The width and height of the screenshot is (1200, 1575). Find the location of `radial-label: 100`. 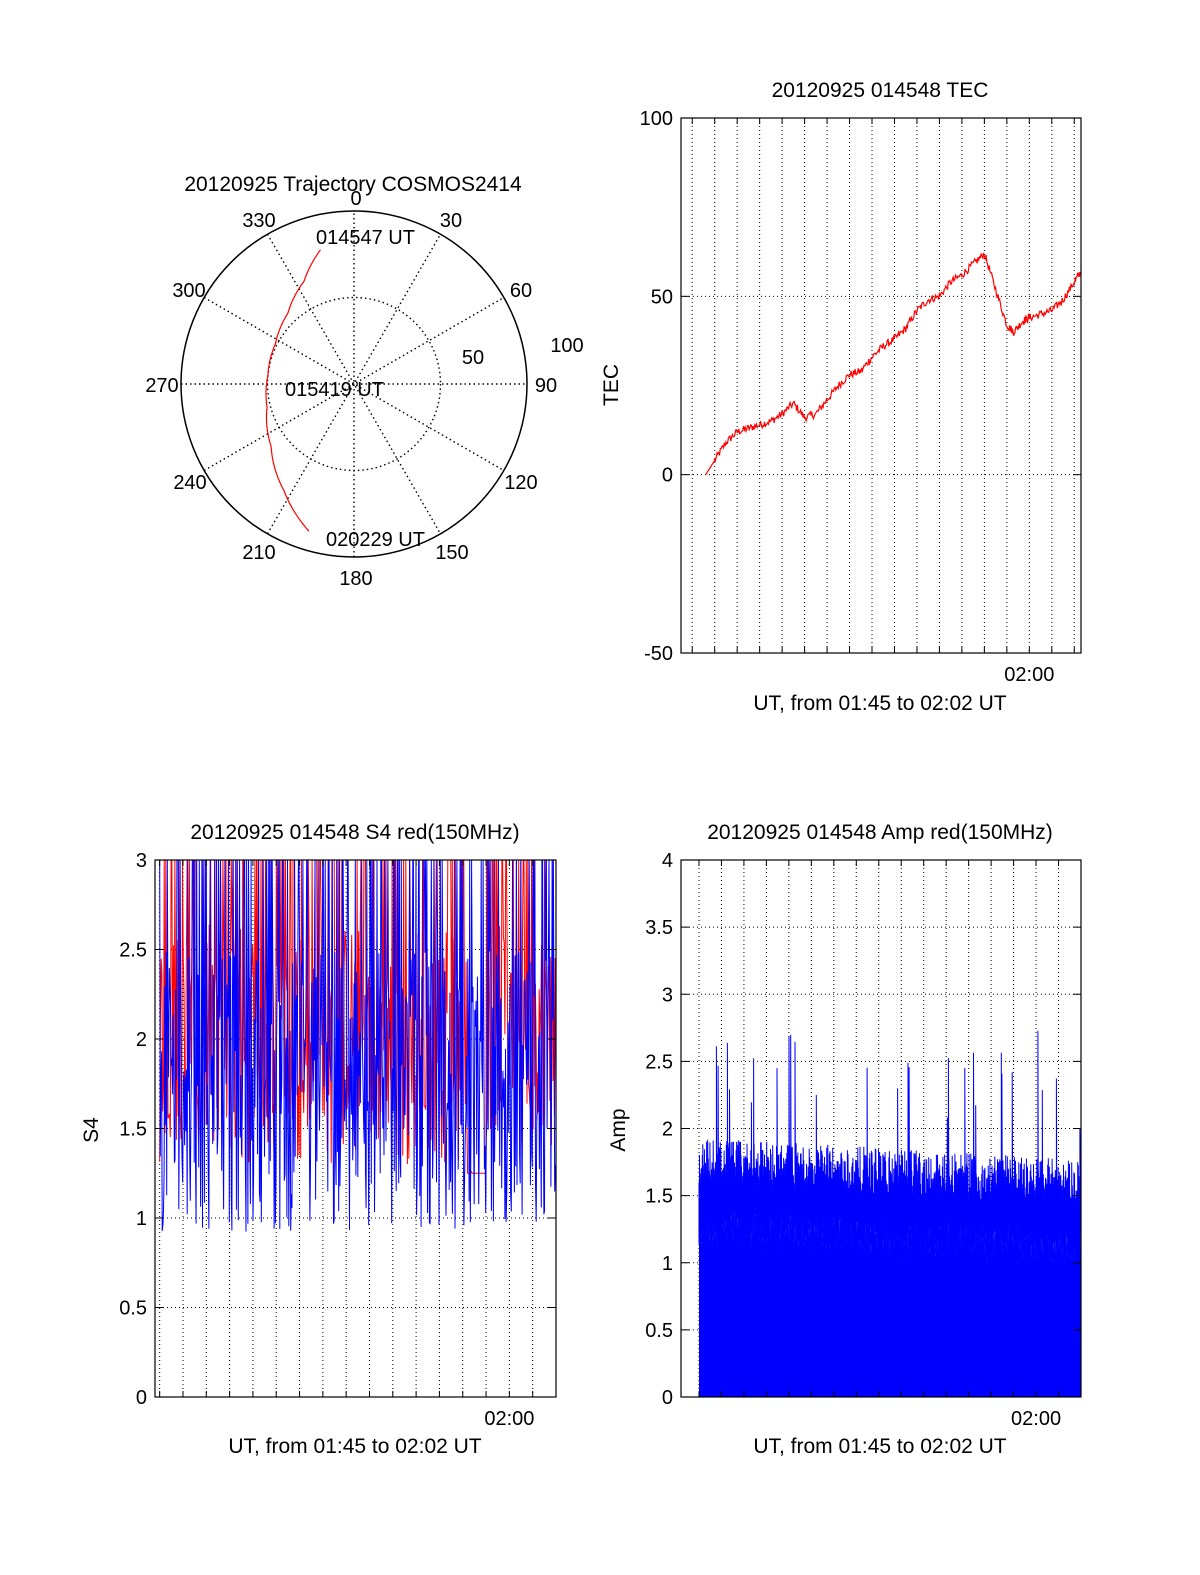

radial-label: 100 is located at coordinates (566, 346).